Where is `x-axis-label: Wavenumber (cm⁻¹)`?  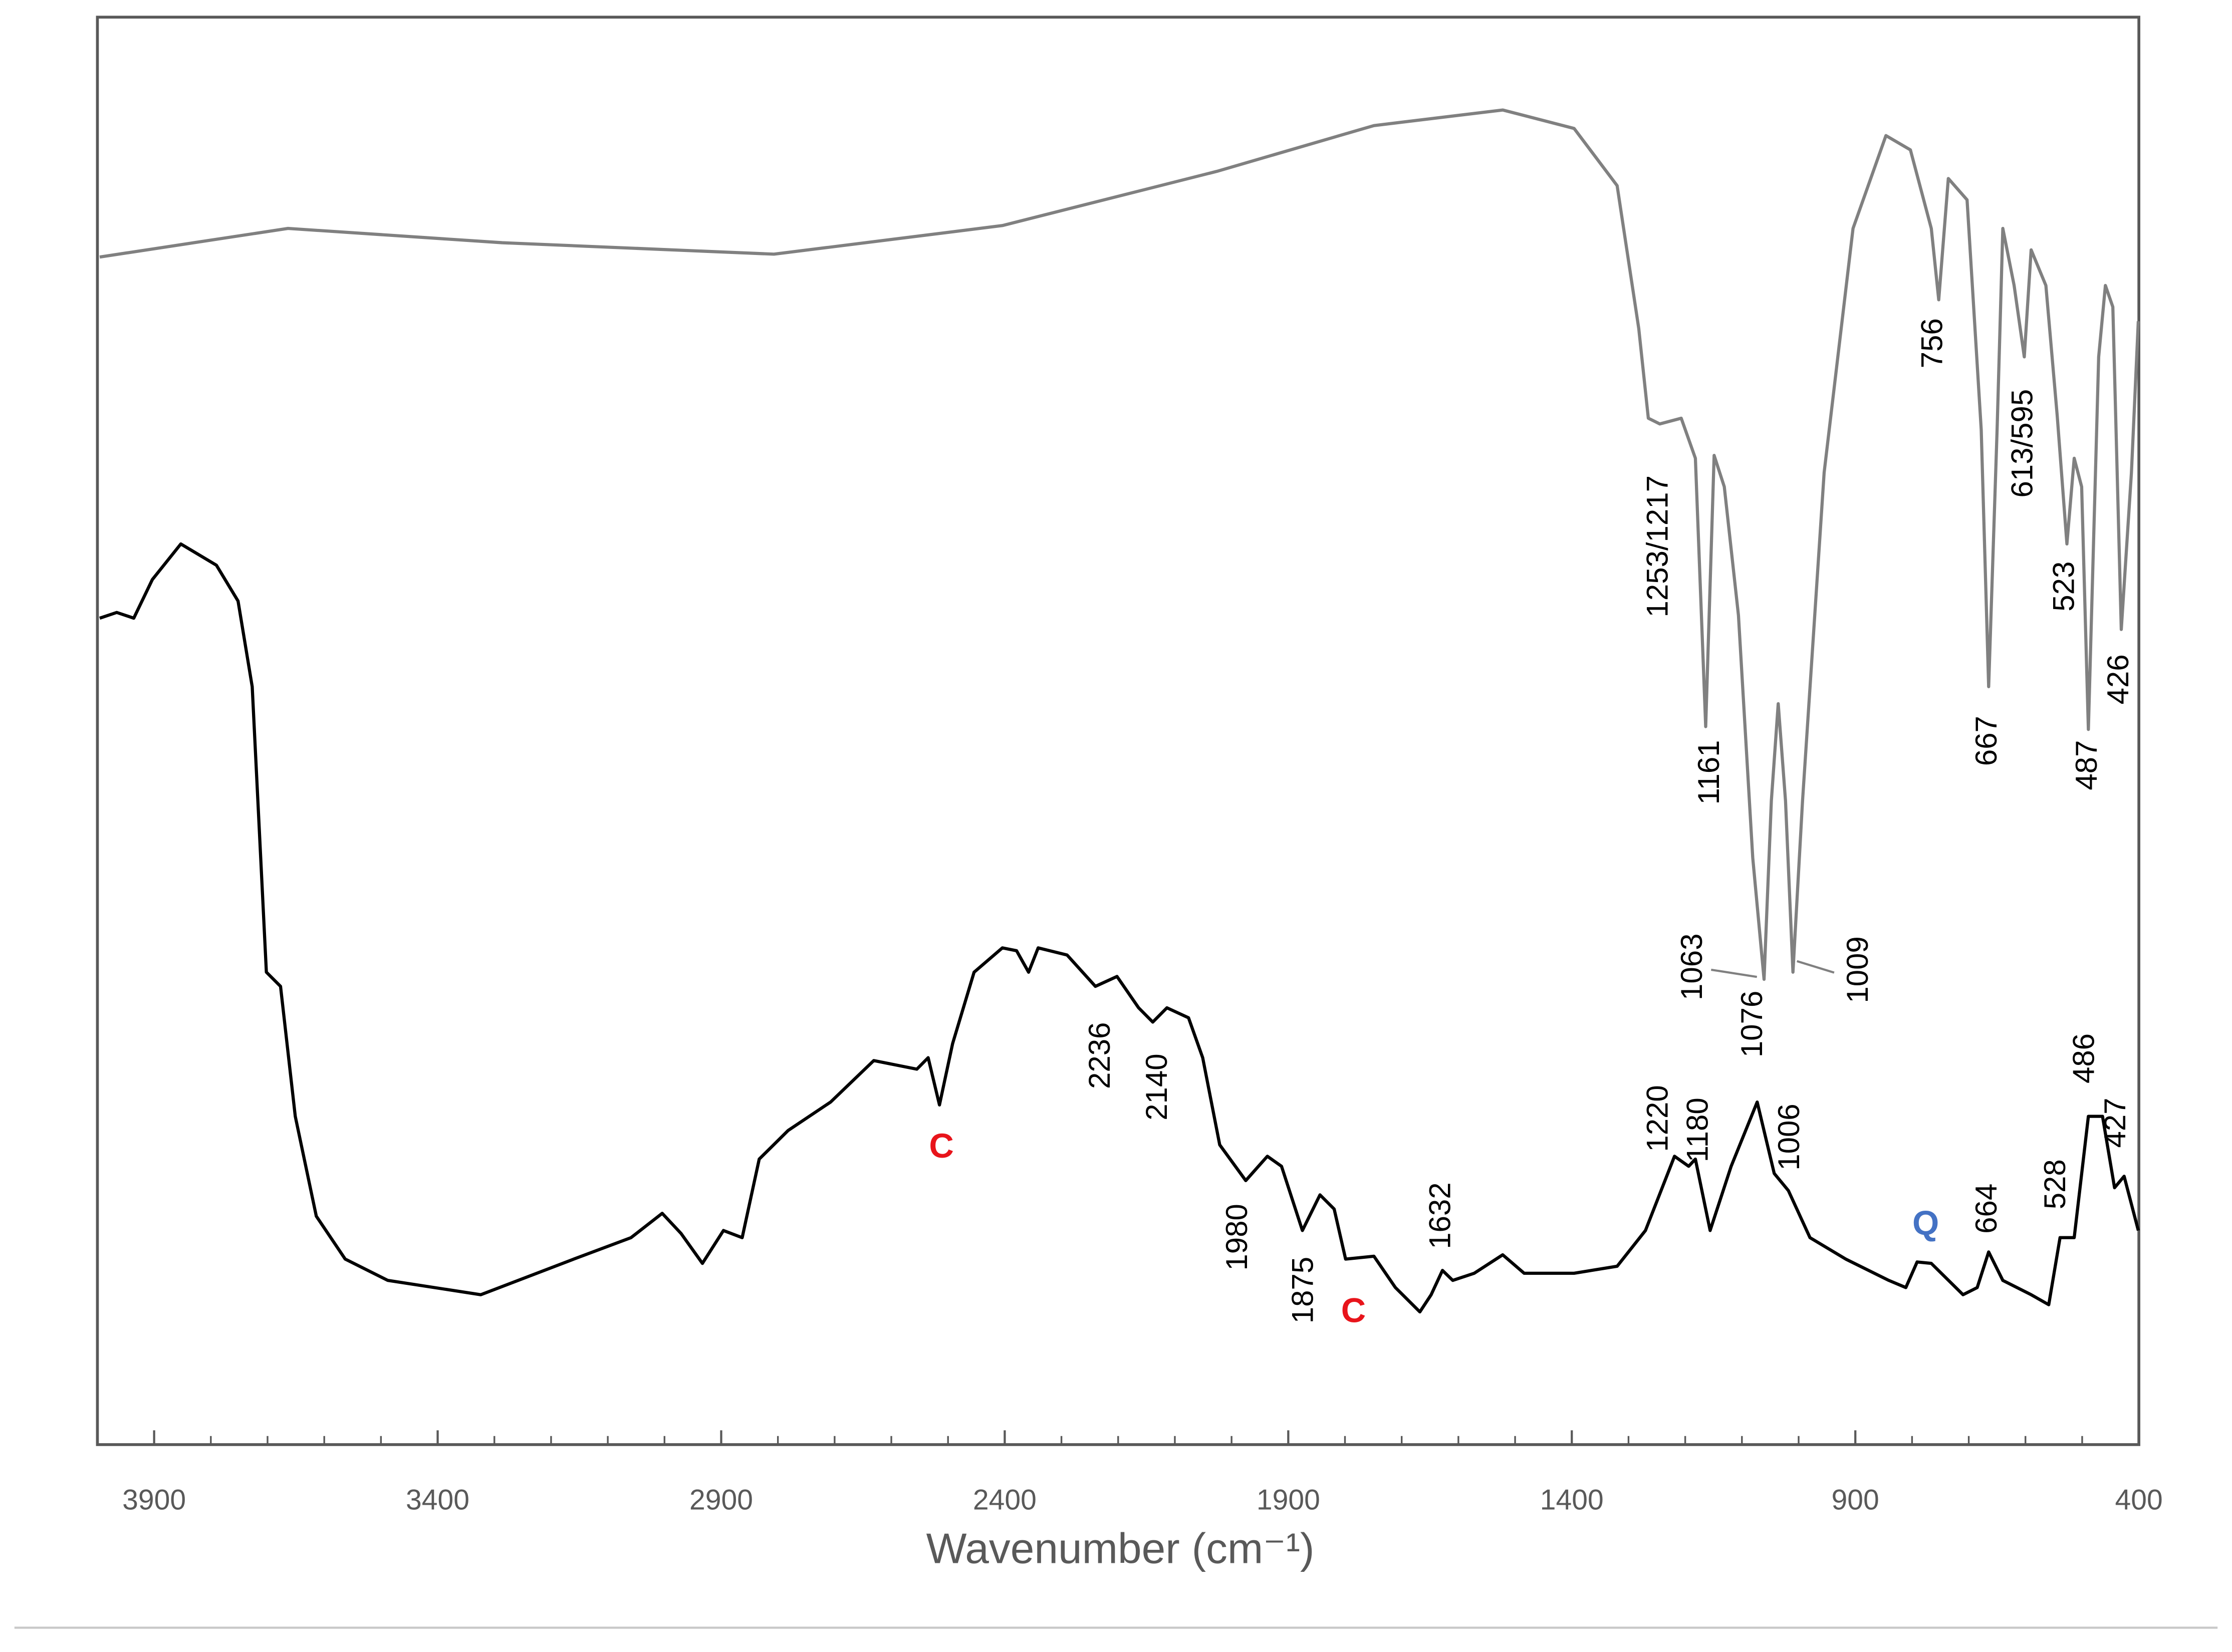
x-axis-label: Wavenumber (cm⁻¹) is located at coordinates (1120, 1549).